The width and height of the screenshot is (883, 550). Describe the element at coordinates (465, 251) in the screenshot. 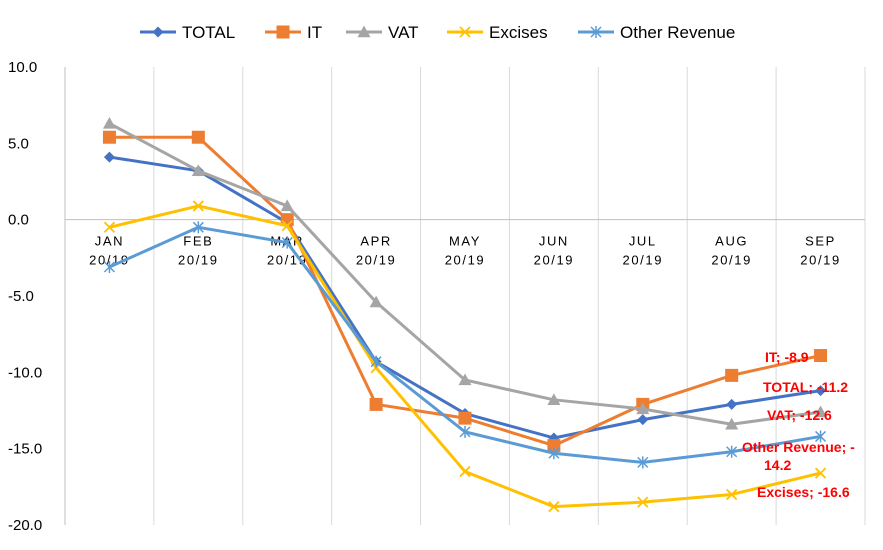

I see `x-tick-label: MAY 20/19` at that location.